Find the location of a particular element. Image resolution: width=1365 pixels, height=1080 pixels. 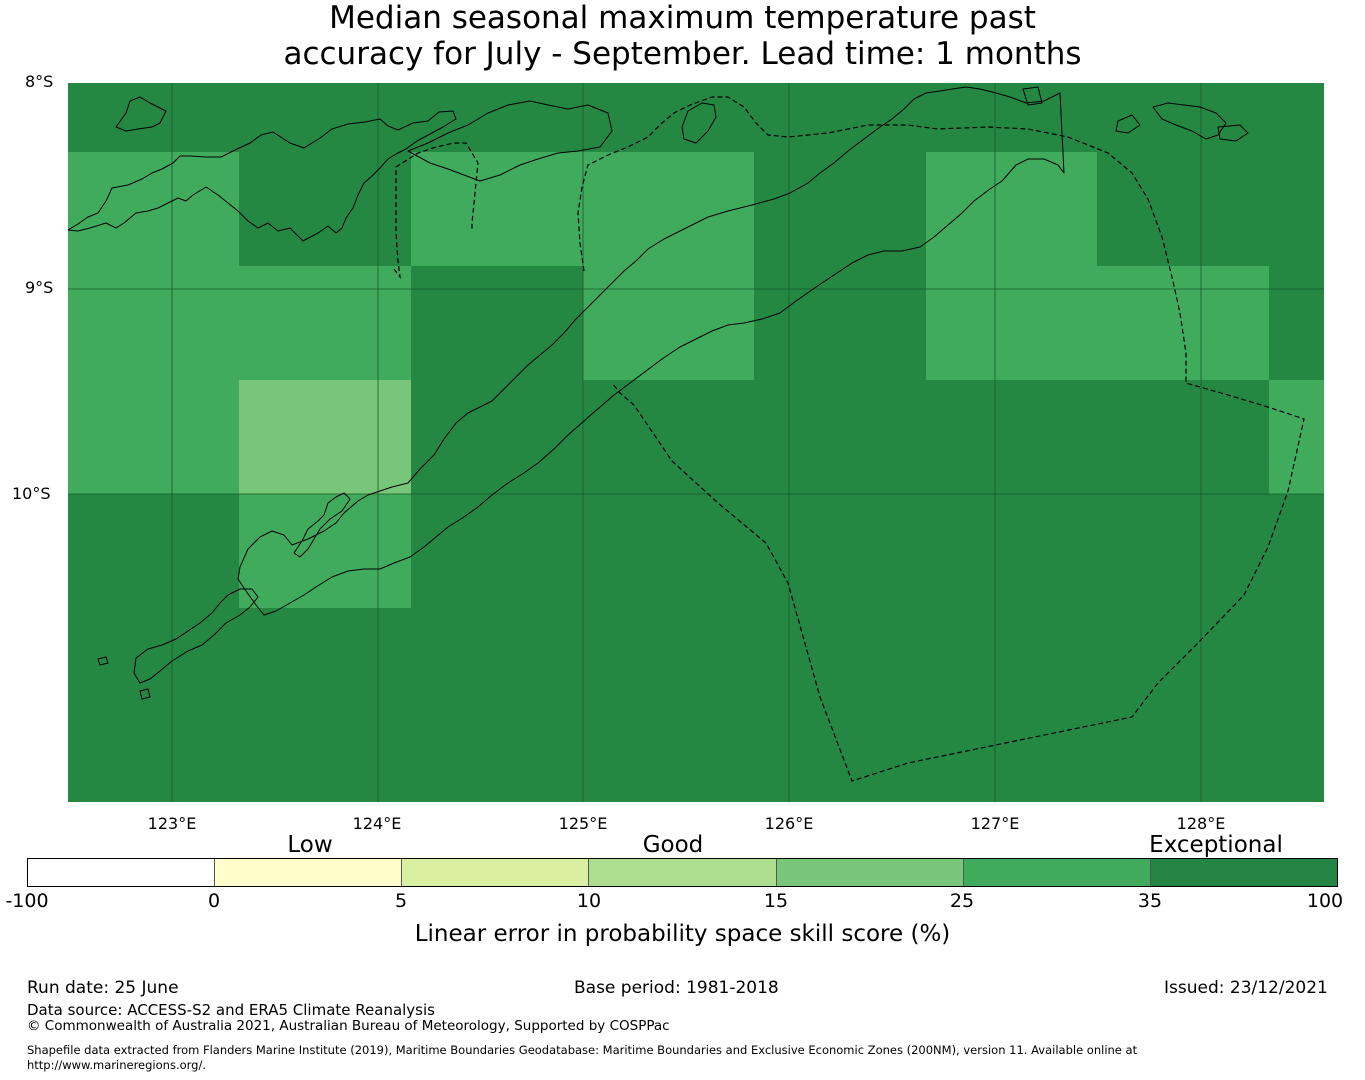

coastline-ndao is located at coordinates (103, 661).